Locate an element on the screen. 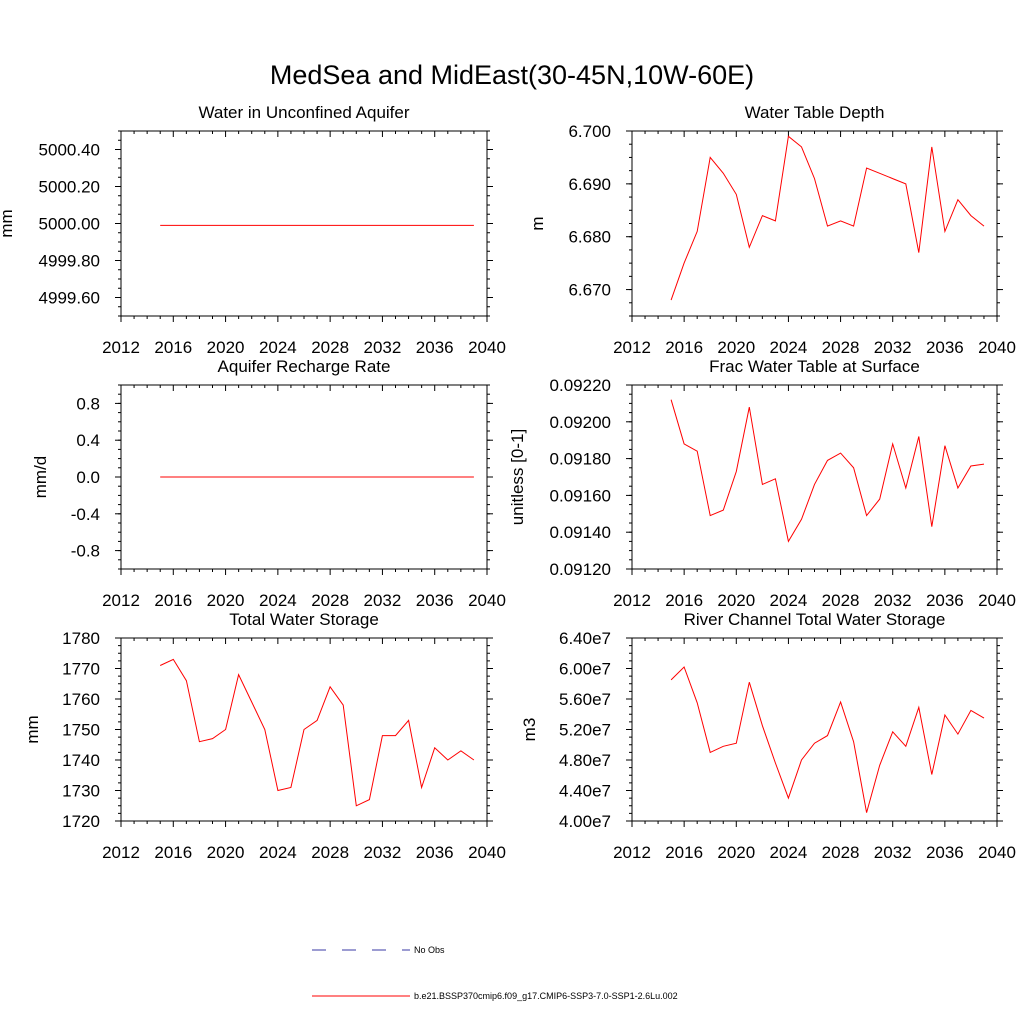 The image size is (1024, 1024). y-tick-label: 4.00e7 is located at coordinates (585, 821).